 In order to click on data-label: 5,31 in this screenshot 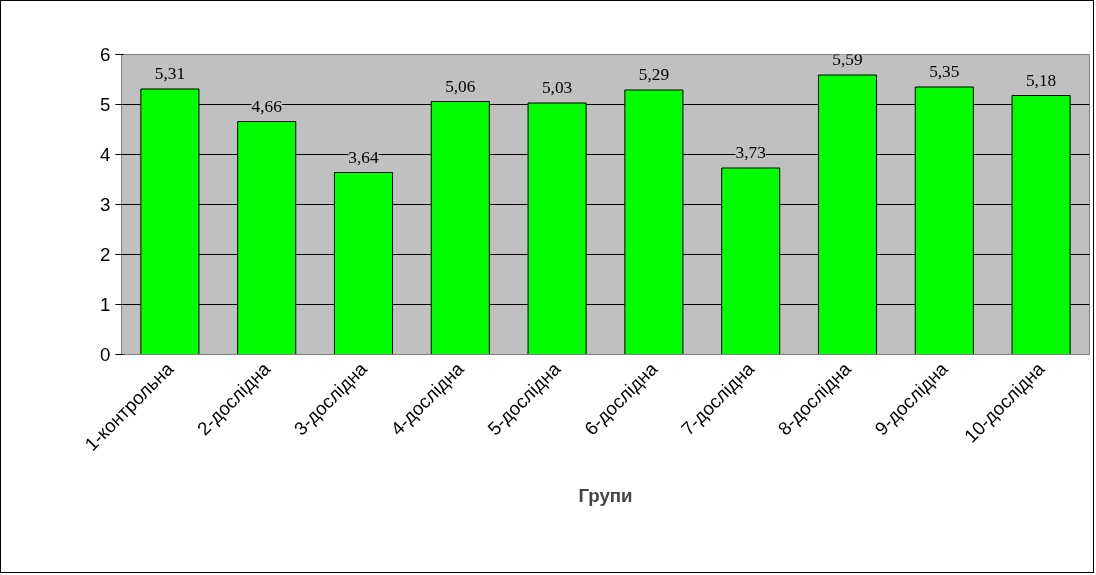, I will do `click(170, 73)`.